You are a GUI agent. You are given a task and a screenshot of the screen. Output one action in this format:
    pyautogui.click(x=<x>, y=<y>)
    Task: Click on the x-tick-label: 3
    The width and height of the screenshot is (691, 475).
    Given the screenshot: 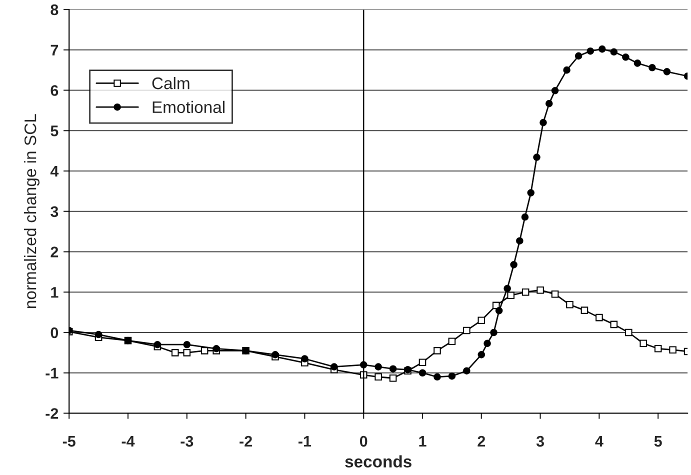 What is the action you would take?
    pyautogui.click(x=540, y=441)
    